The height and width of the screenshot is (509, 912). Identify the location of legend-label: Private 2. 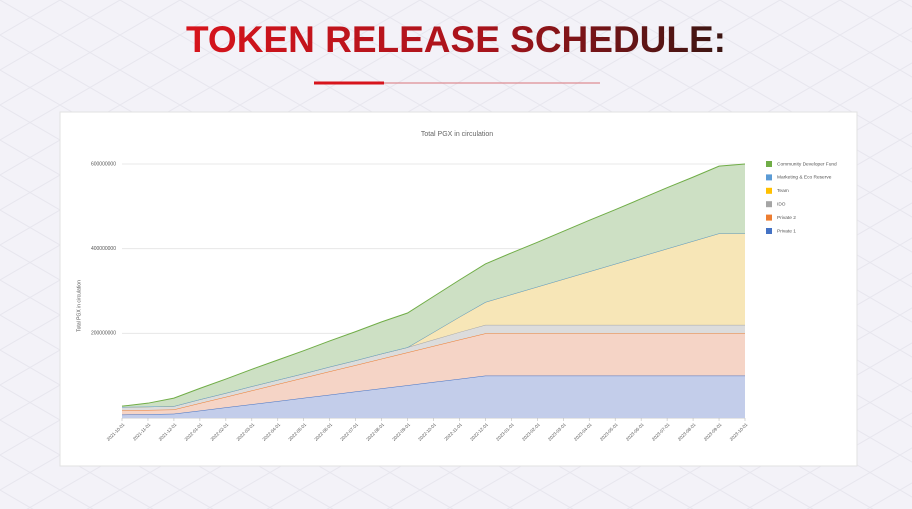
(786, 218).